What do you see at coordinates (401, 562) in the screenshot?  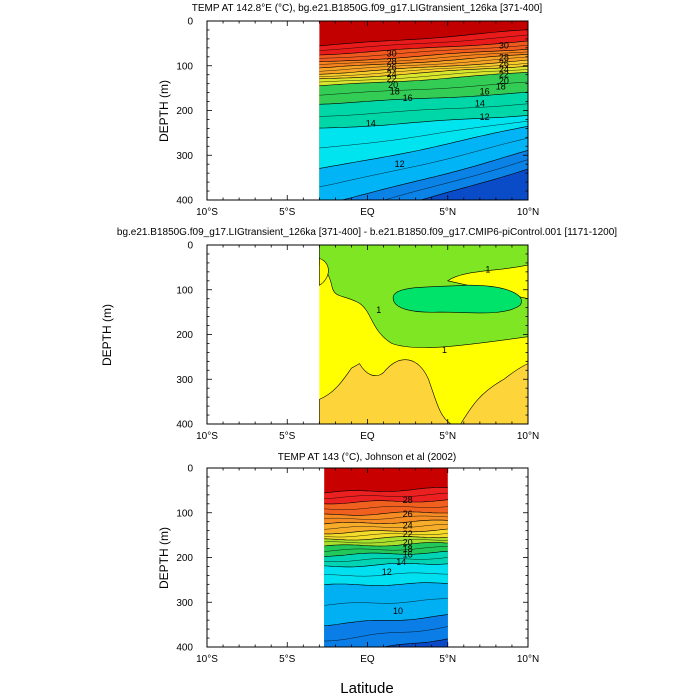 I see `contour-label: 14` at bounding box center [401, 562].